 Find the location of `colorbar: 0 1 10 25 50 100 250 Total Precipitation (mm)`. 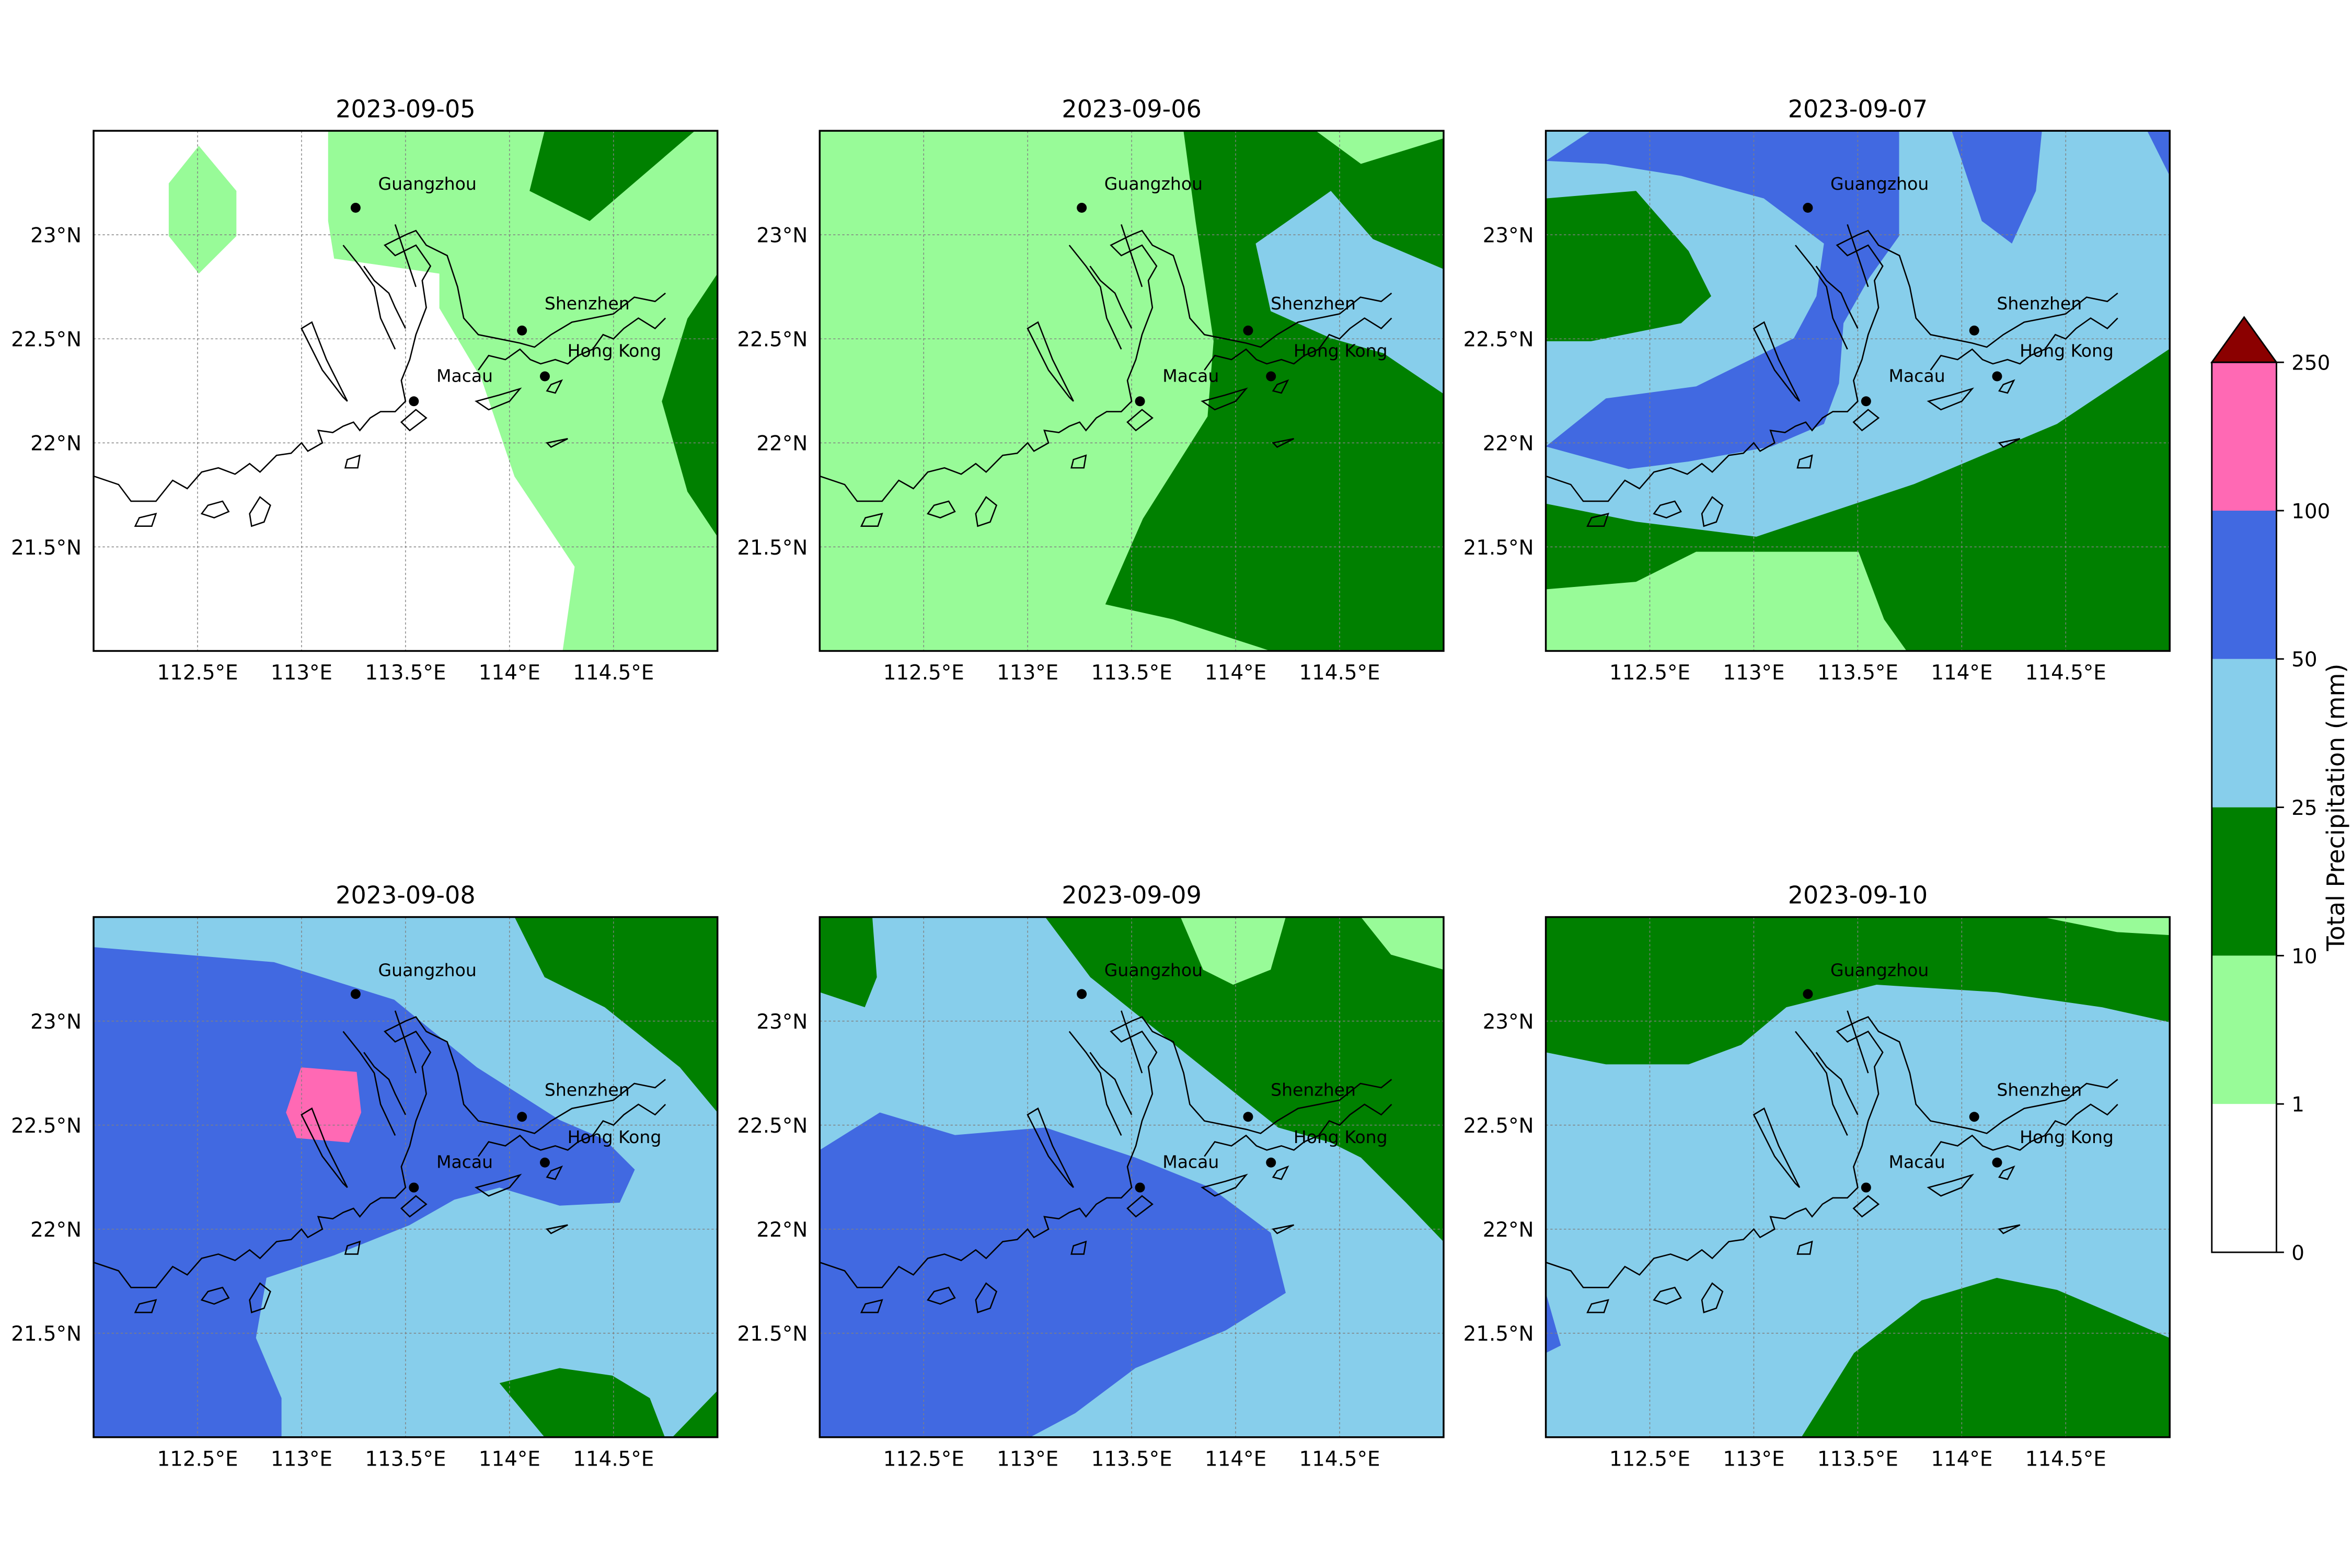

colorbar: 0 1 10 25 50 100 250 Total Precipitation (mm) is located at coordinates (2280, 790).